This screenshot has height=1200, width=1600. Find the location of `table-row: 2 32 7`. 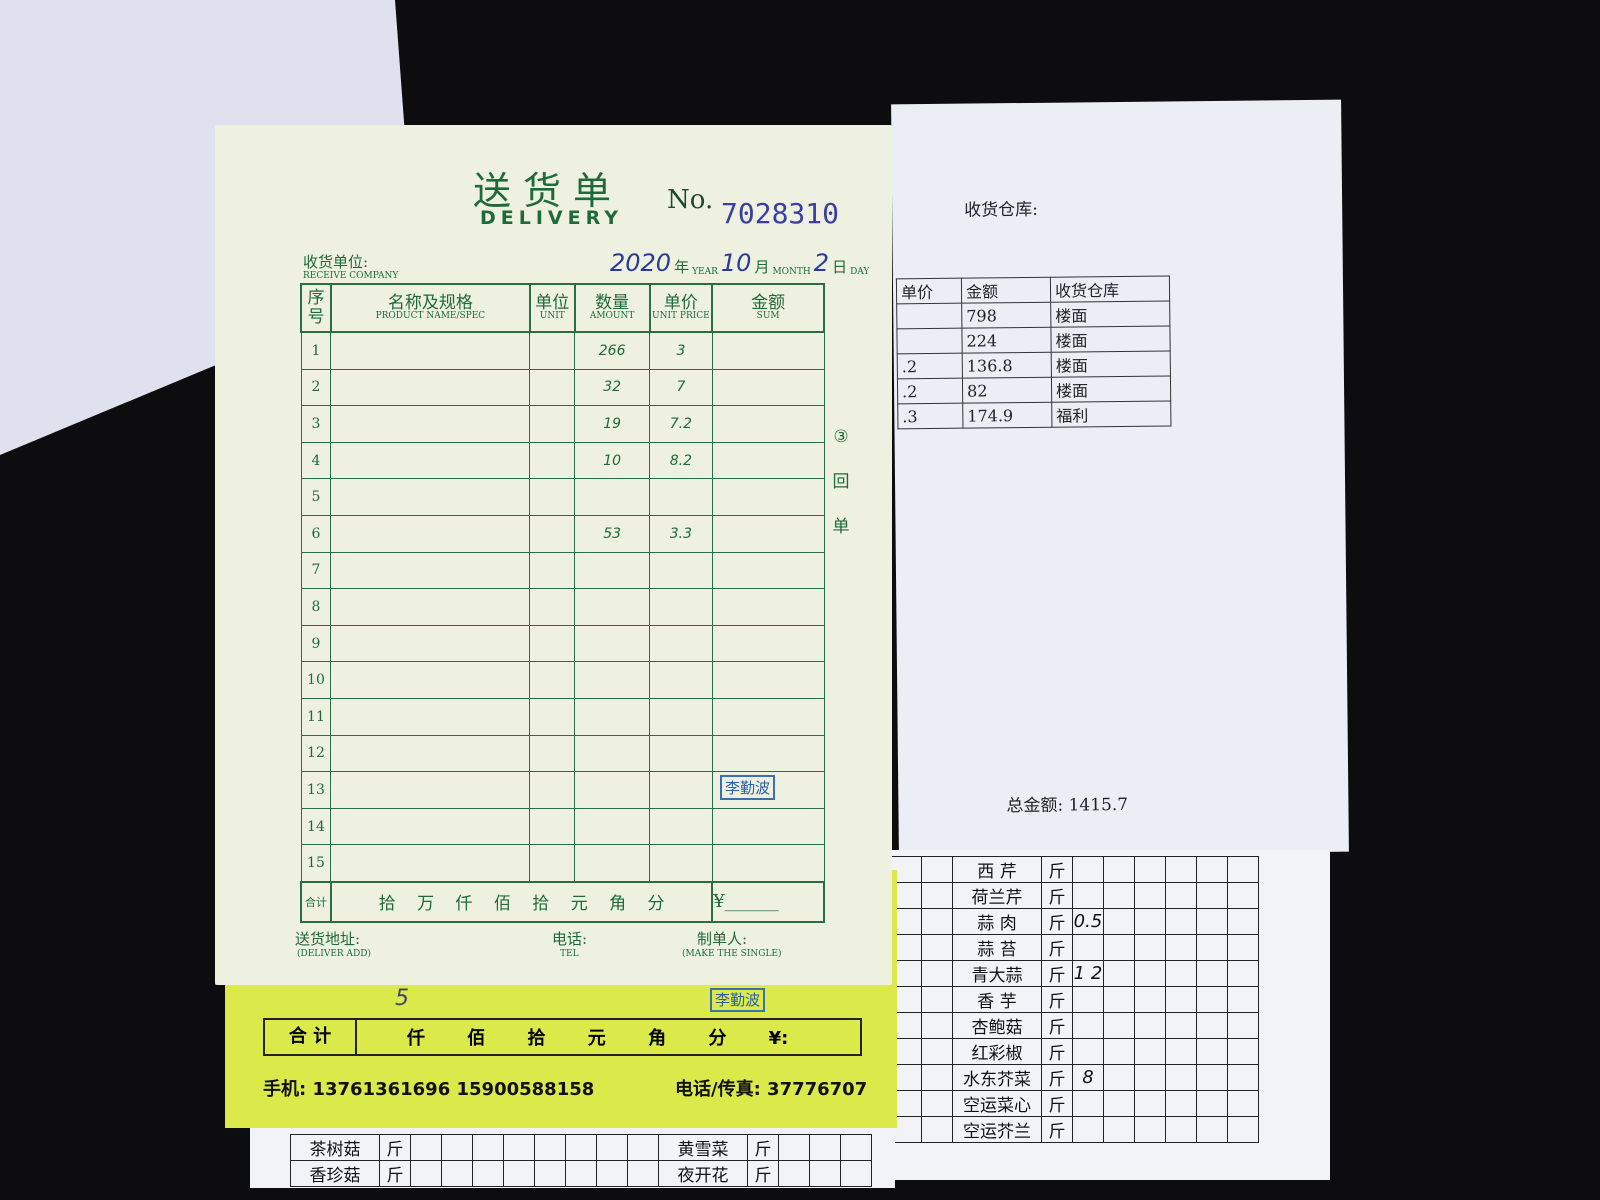

table-row: 2 32 7 is located at coordinates (562, 387).